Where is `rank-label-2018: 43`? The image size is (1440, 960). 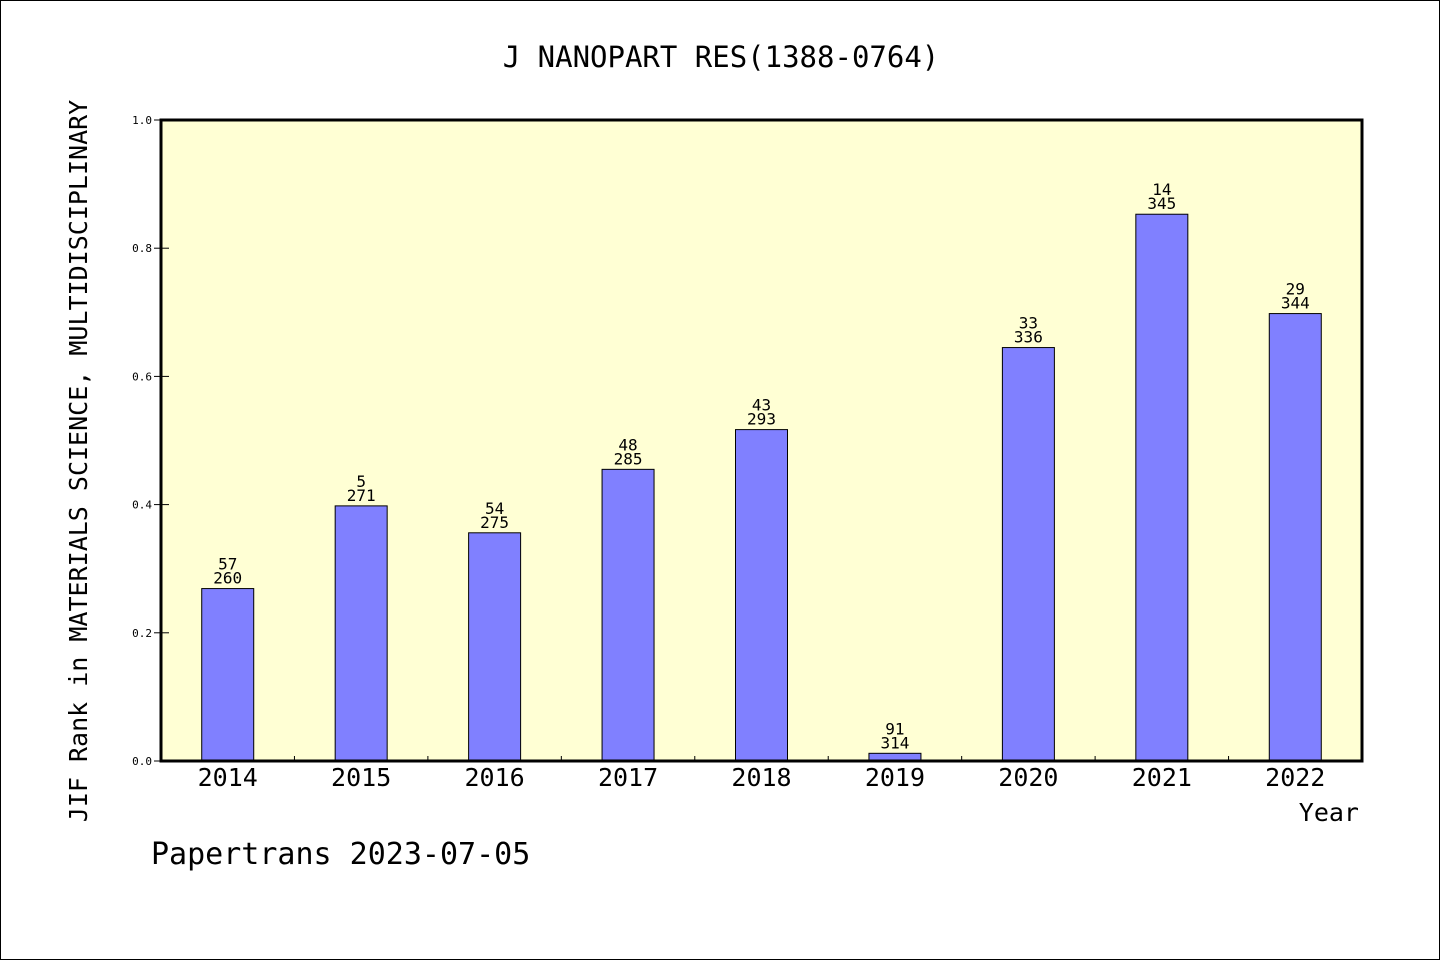
rank-label-2018: 43 is located at coordinates (761, 405).